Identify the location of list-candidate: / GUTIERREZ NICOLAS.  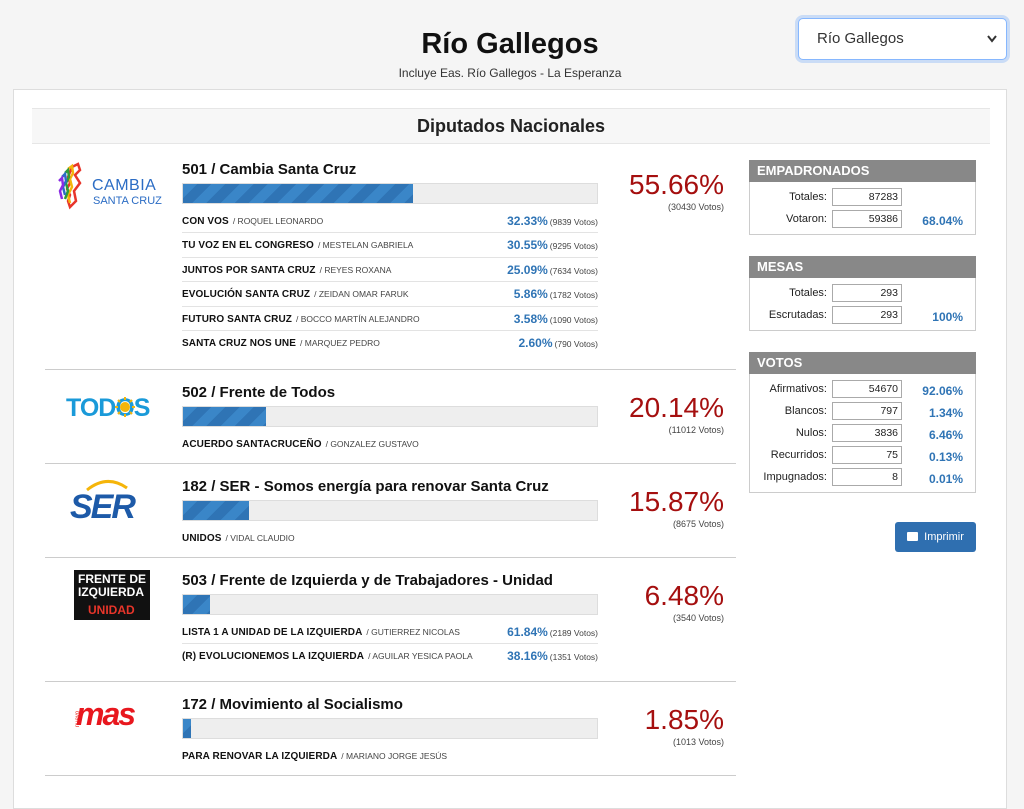
(413, 632).